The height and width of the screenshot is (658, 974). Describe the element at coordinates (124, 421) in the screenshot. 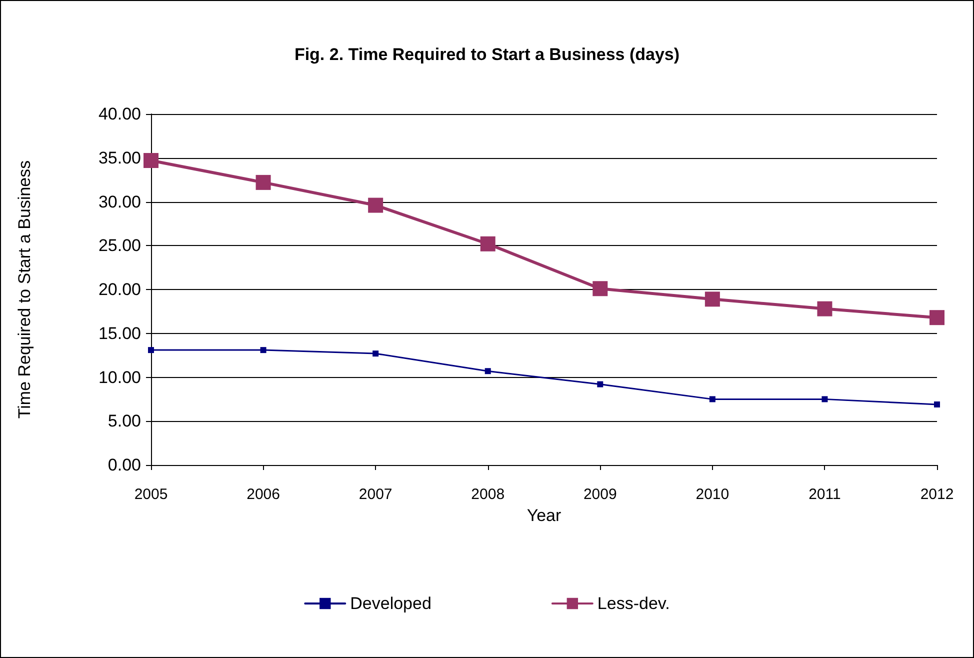

I see `y-tick-label: 5.00` at that location.